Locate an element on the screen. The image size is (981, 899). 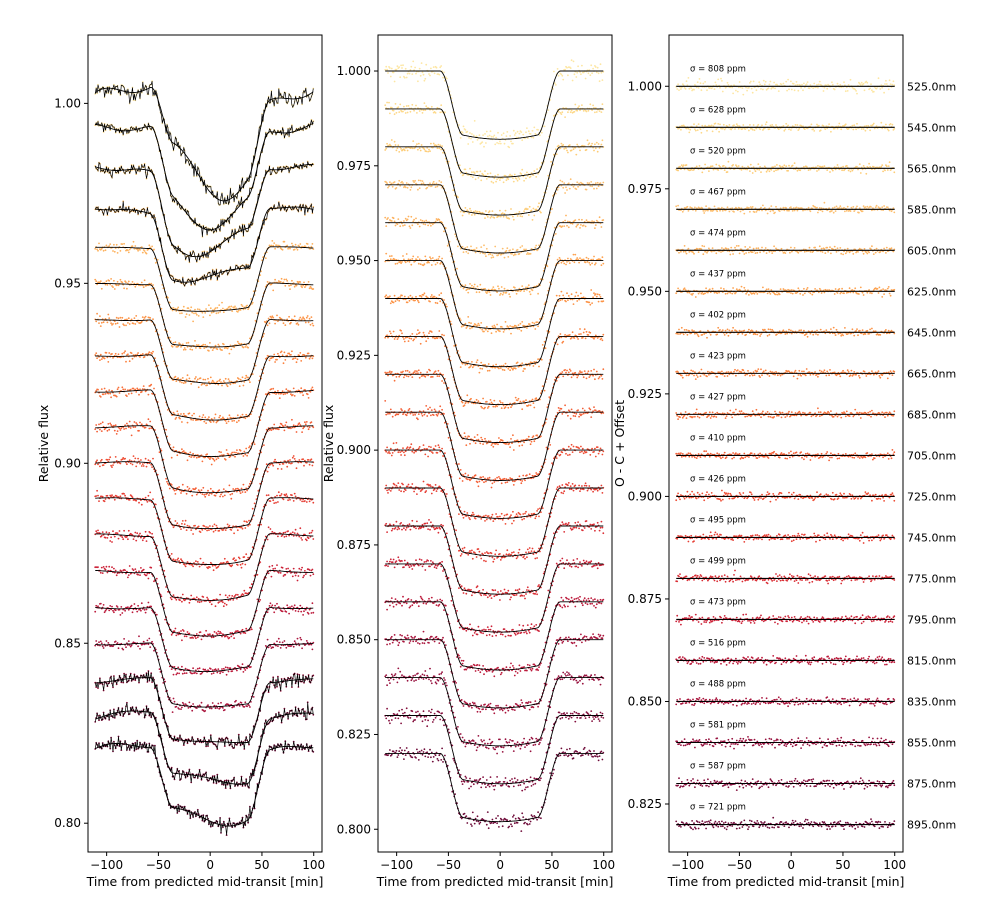
model-line is located at coordinates (204, 640).